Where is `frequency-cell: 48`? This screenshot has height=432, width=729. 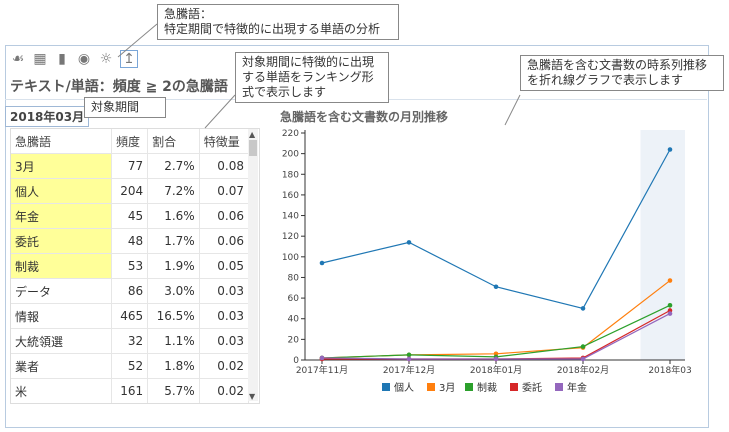 frequency-cell: 48 is located at coordinates (130, 241).